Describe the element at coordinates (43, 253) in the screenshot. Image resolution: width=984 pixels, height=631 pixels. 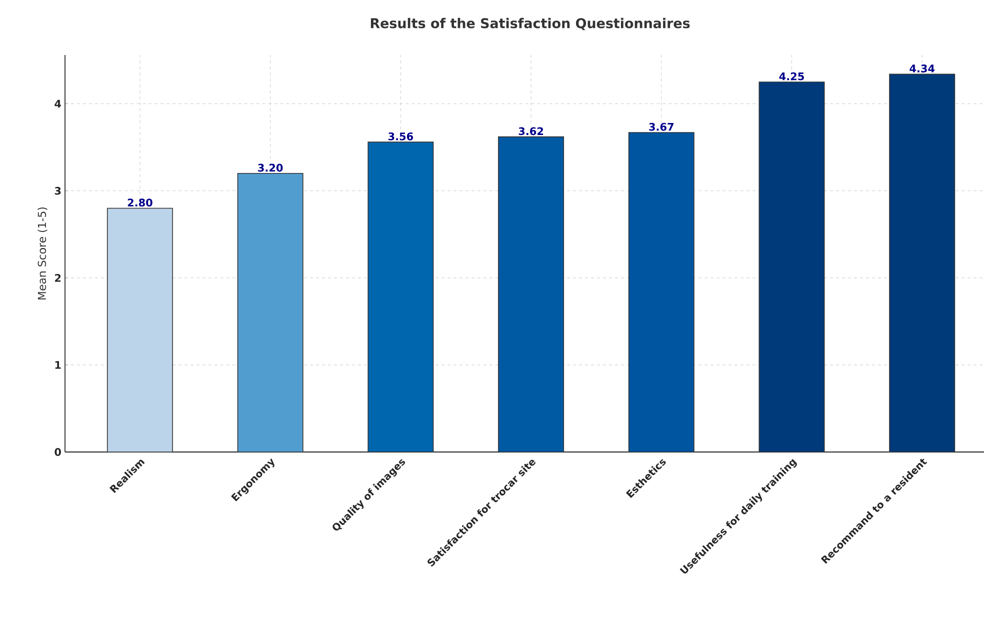
I see `y-axis-title: Mean Score (1-5)` at that location.